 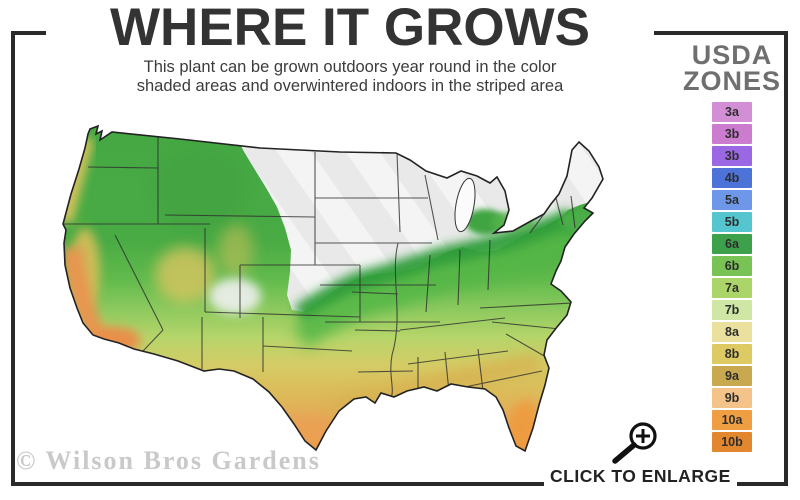 What do you see at coordinates (732, 55) in the screenshot?
I see `legend-title-line-1: USDA` at bounding box center [732, 55].